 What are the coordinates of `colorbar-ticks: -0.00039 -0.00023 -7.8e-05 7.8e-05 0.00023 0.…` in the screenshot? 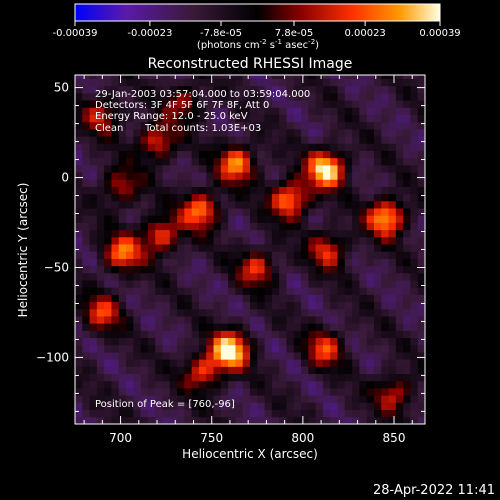 It's located at (257, 30).